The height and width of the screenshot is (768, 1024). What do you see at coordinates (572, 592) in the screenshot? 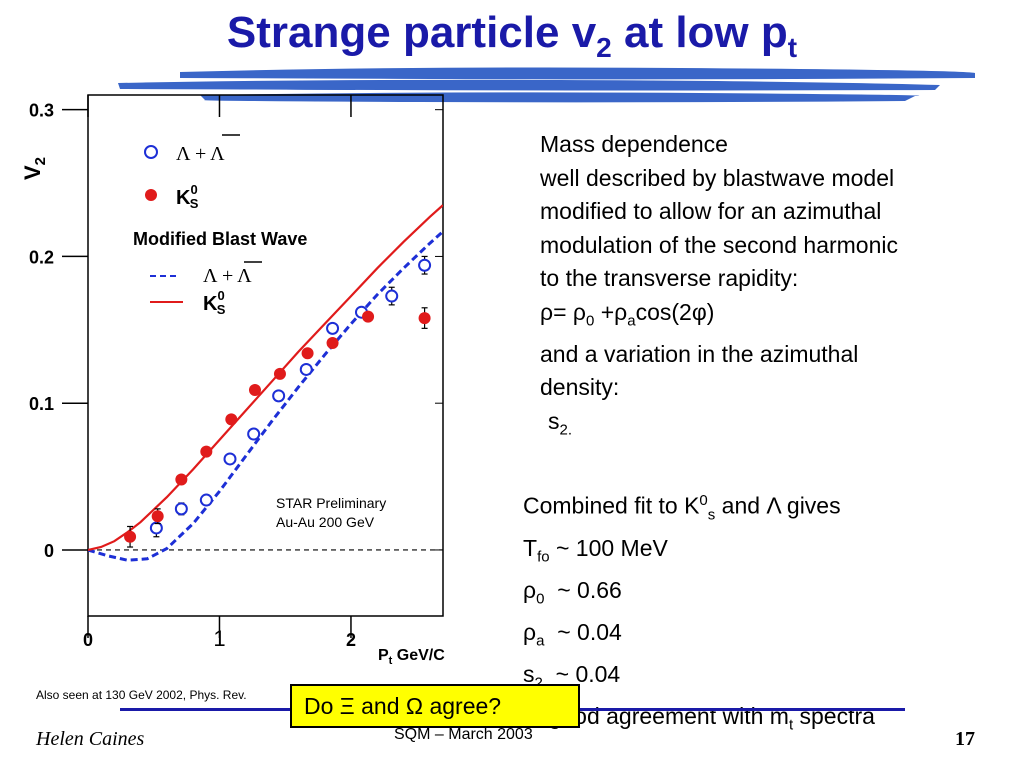
I see `fit-line-rho0: ρ0 ~ 0.66` at bounding box center [572, 592].